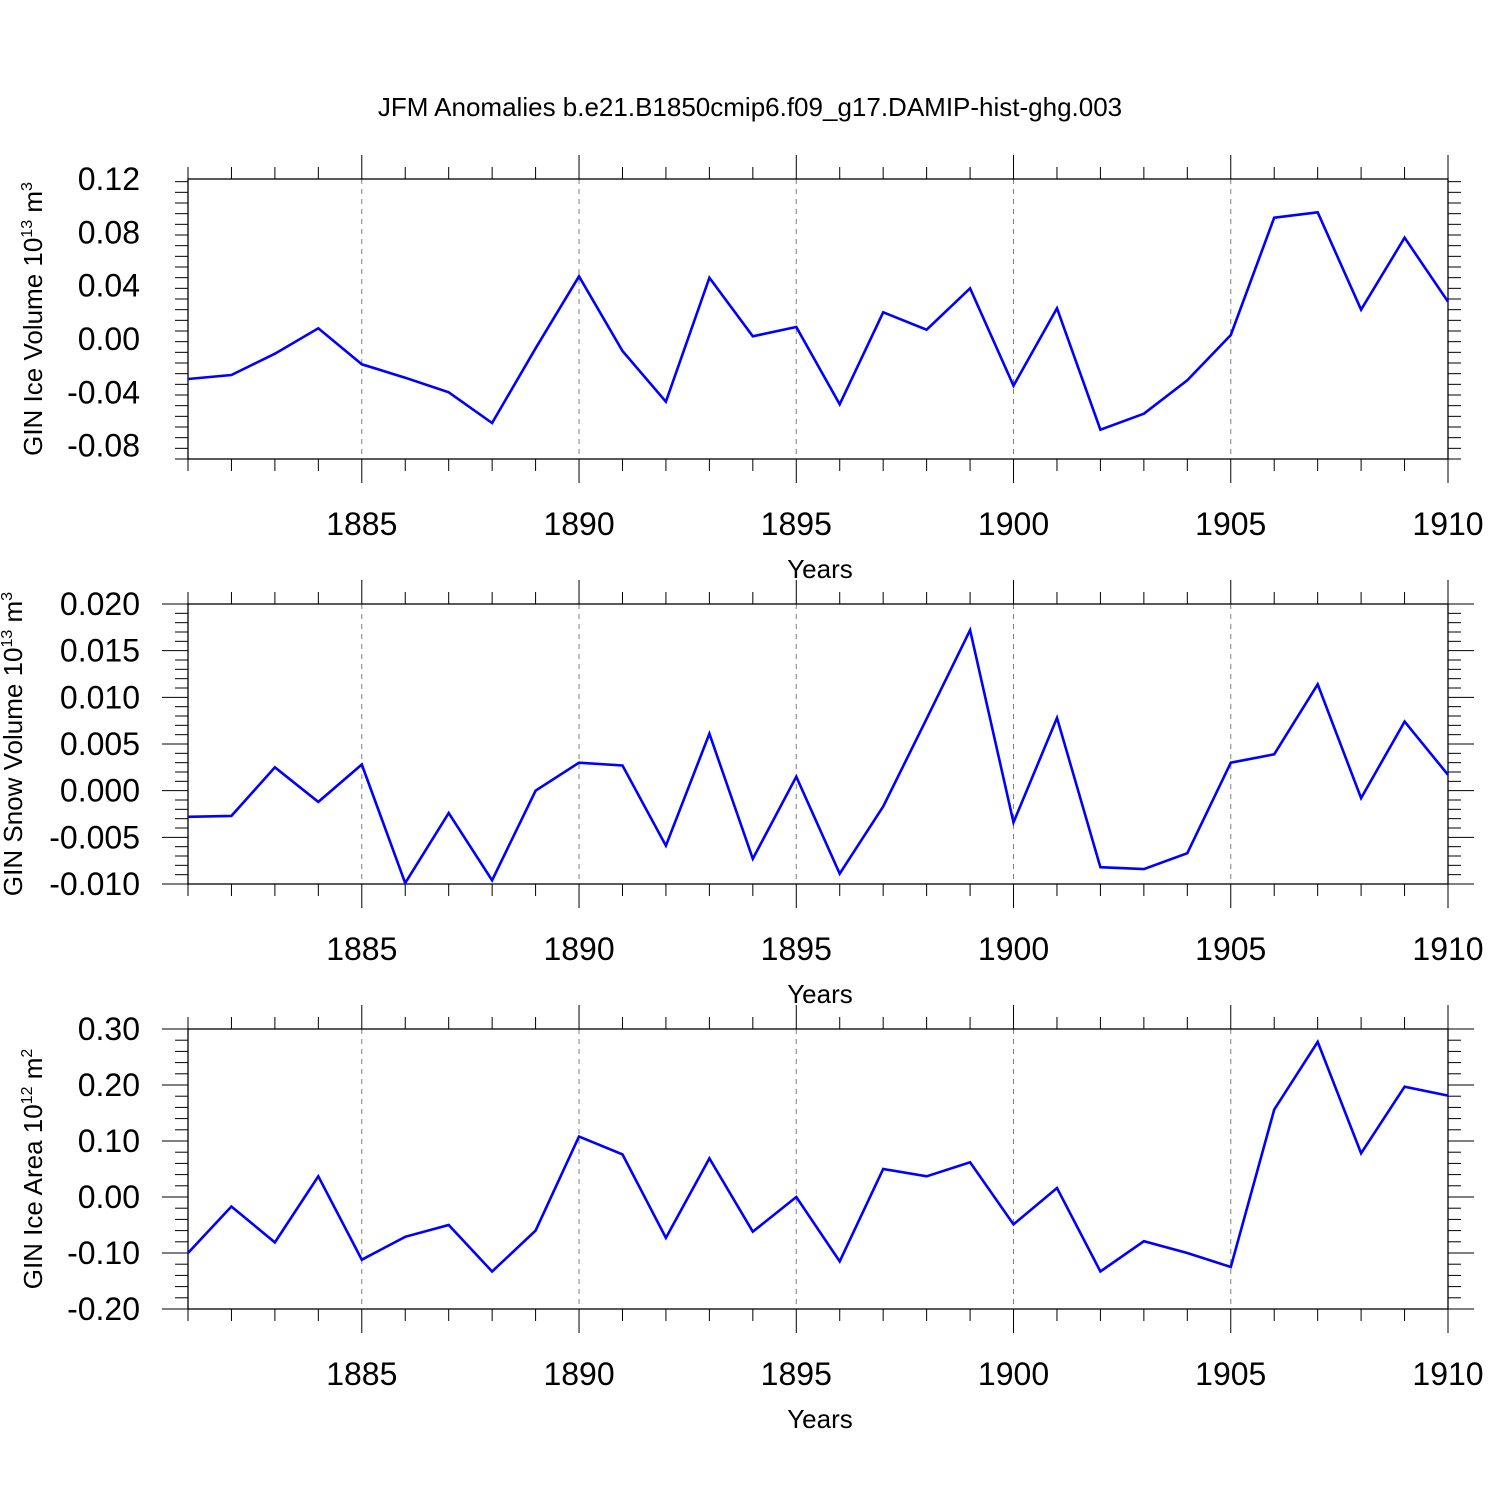 Image resolution: width=1500 pixels, height=1500 pixels. What do you see at coordinates (100, 651) in the screenshot?
I see `y-tick-label: 0.015` at bounding box center [100, 651].